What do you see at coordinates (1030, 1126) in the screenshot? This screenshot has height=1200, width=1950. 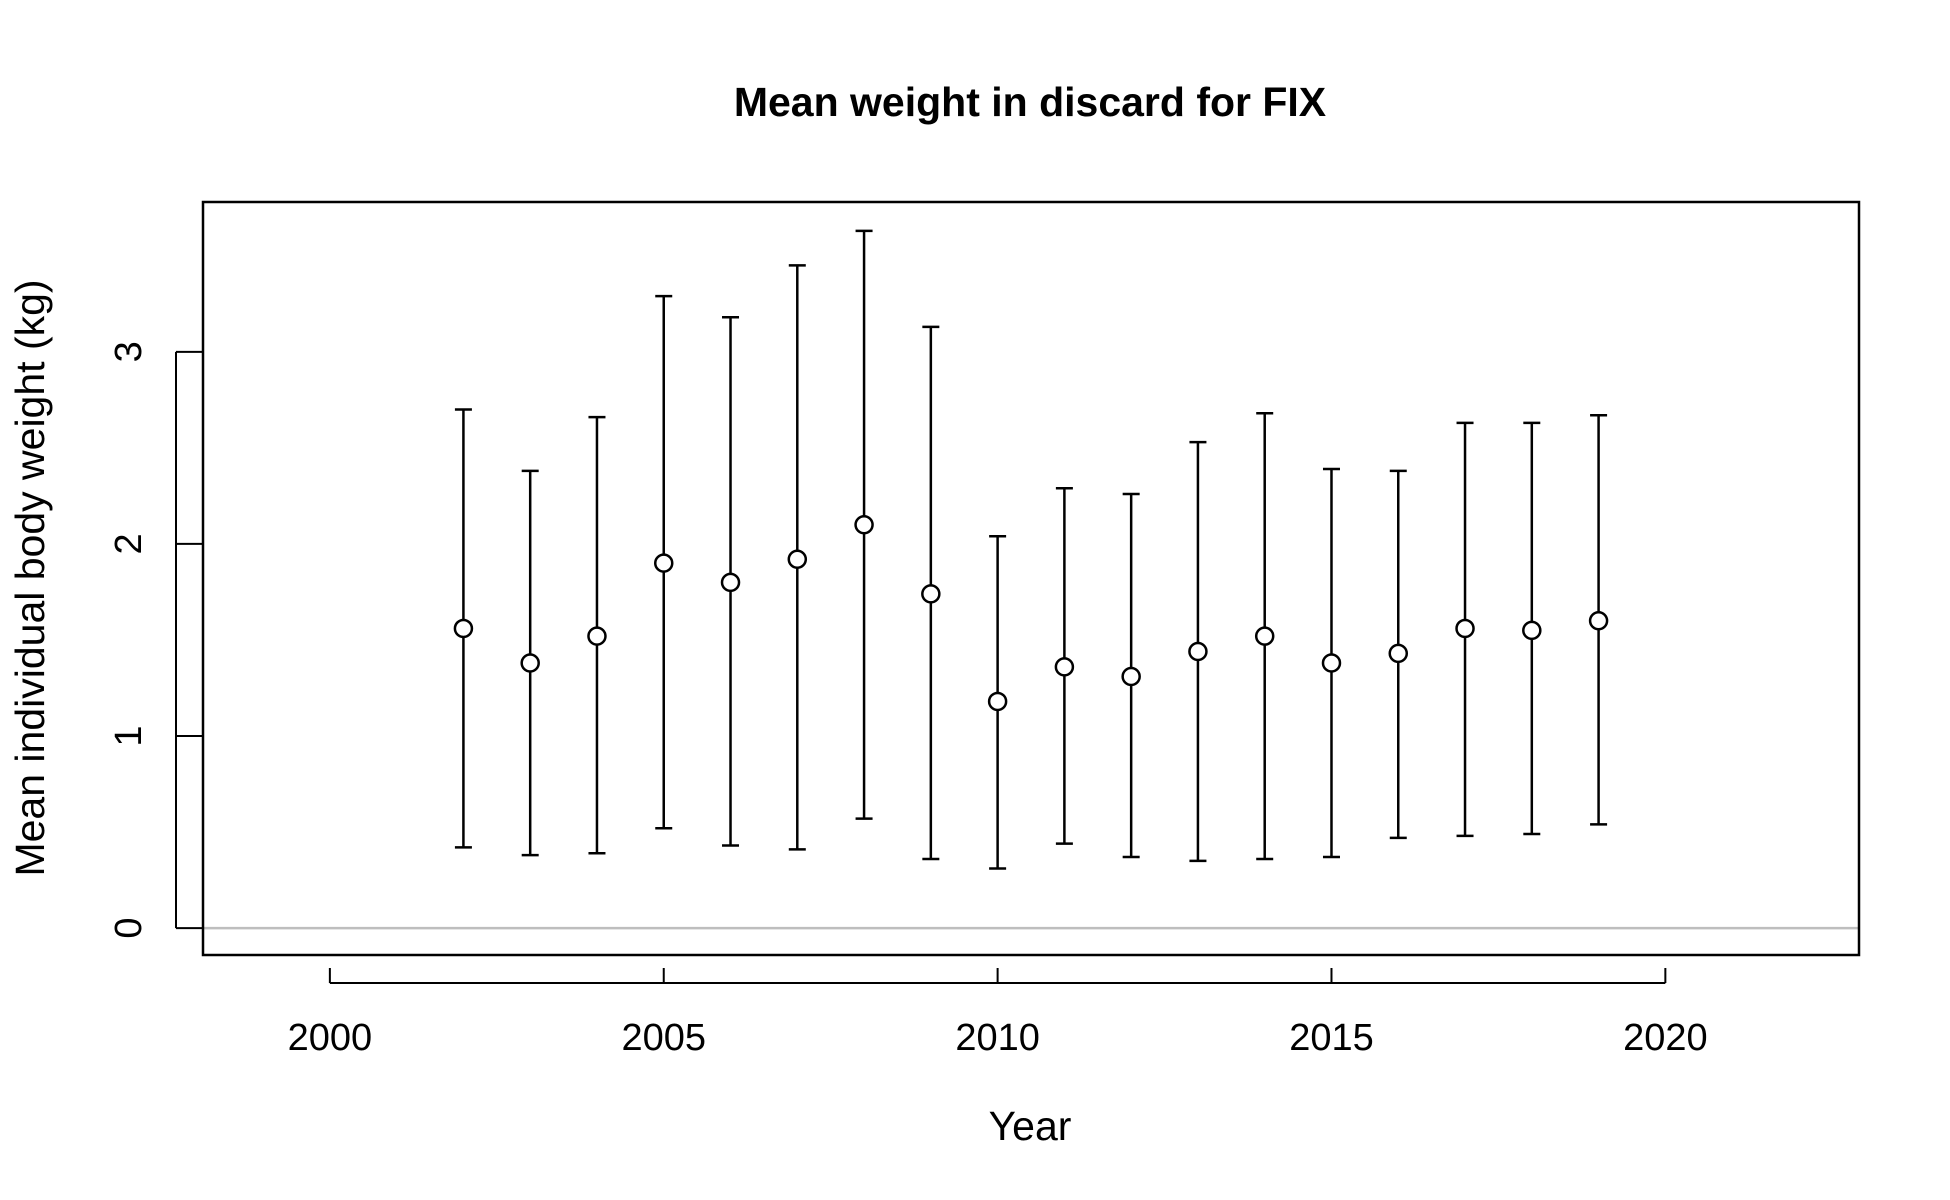 I see `x-axis-label: Year` at bounding box center [1030, 1126].